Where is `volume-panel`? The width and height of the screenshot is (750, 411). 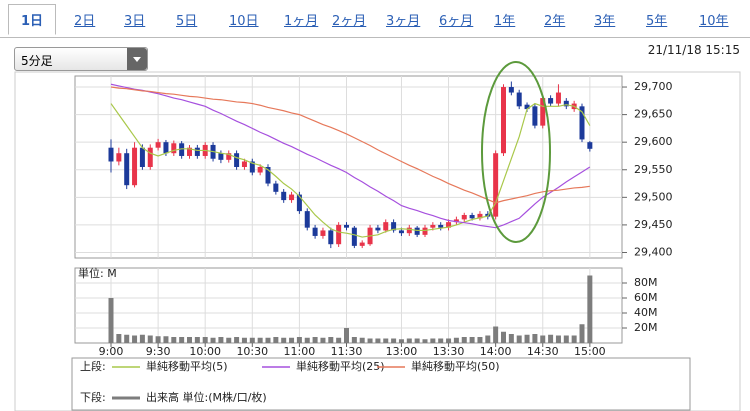 volume-panel is located at coordinates (348, 305).